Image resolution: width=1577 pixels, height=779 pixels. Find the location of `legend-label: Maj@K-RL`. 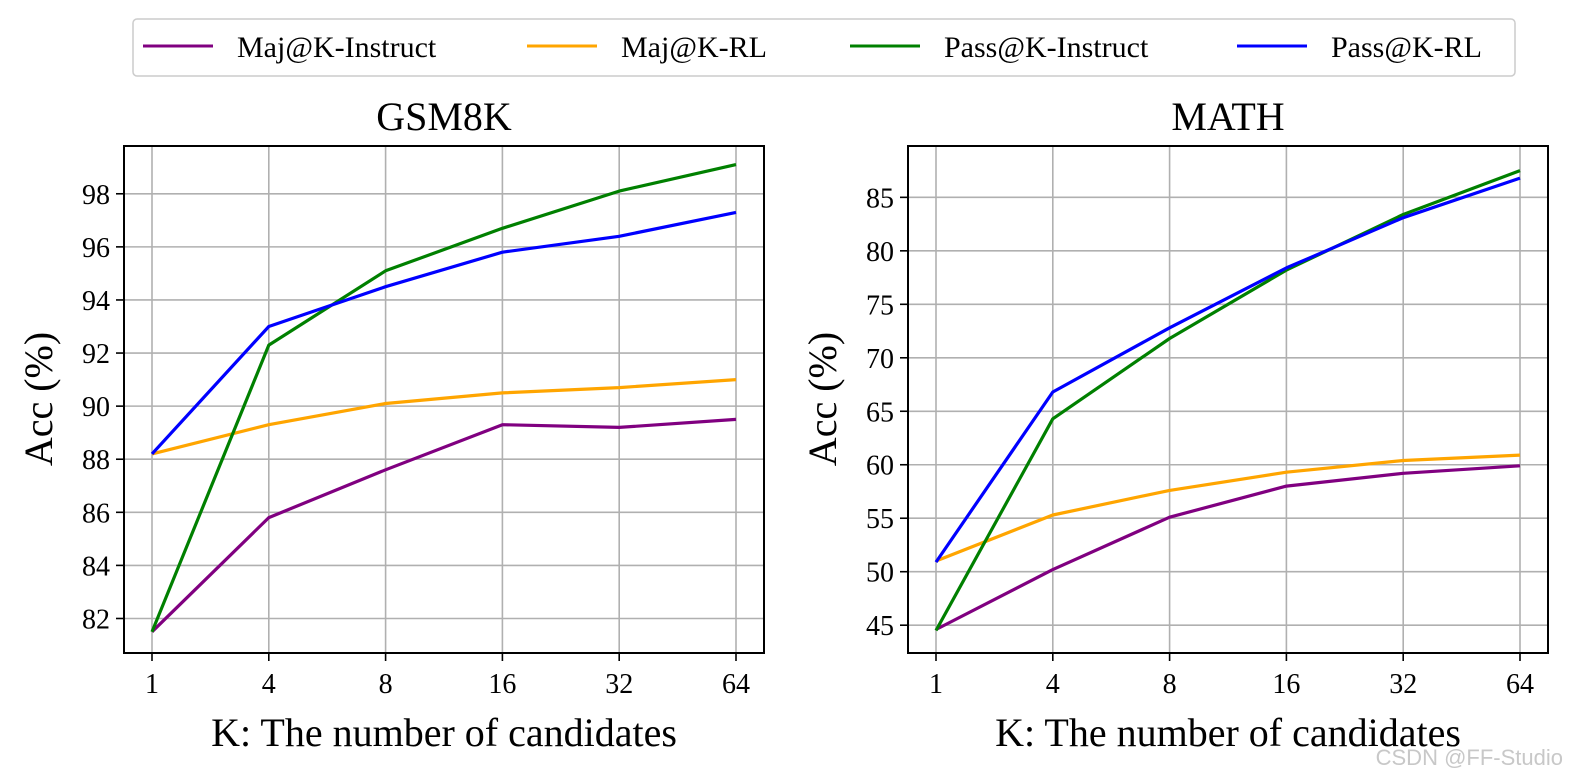

legend-label: Maj@K-RL is located at coordinates (694, 47).